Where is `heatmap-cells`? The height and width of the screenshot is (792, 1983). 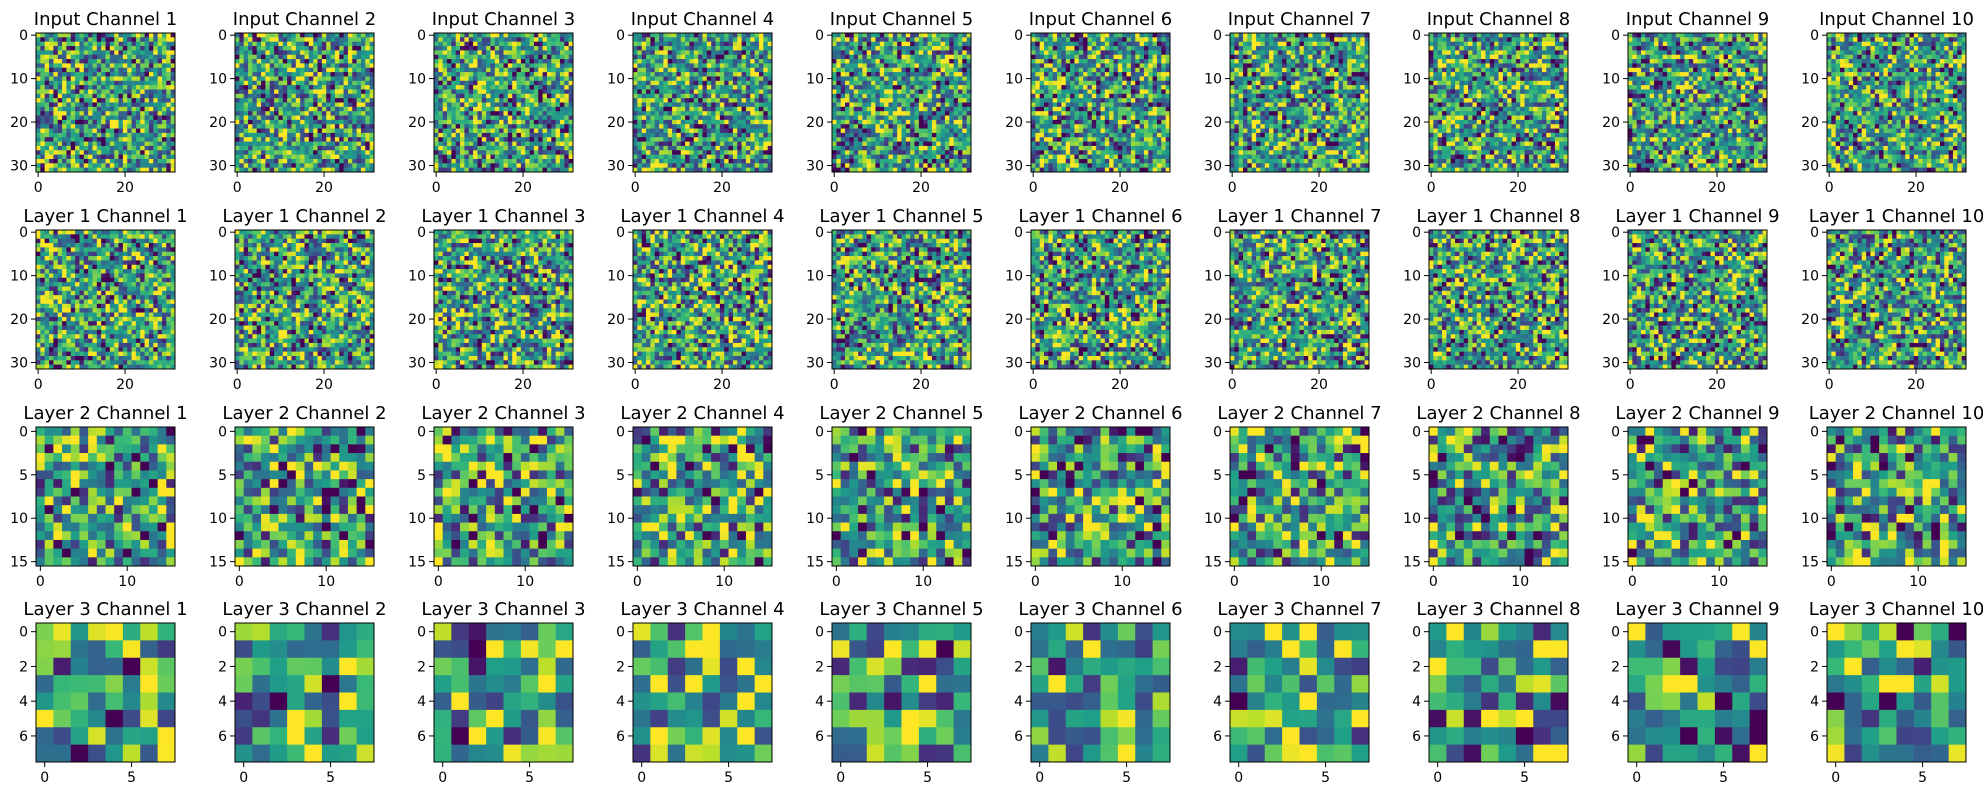
heatmap-cells is located at coordinates (305, 103).